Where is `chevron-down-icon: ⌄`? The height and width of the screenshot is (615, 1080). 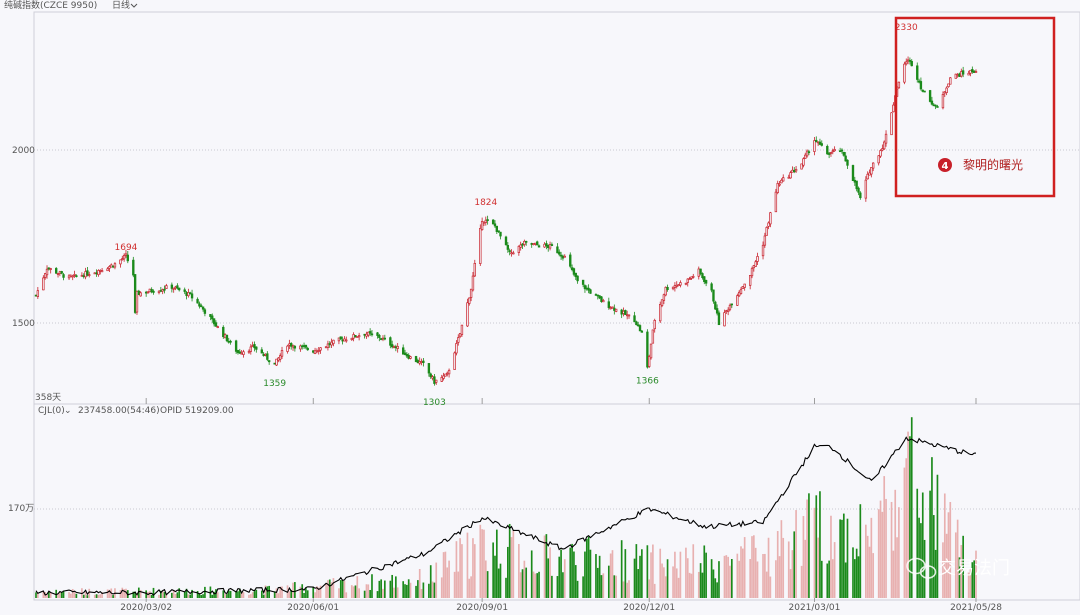
chevron-down-icon: ⌄ is located at coordinates (68, 411).